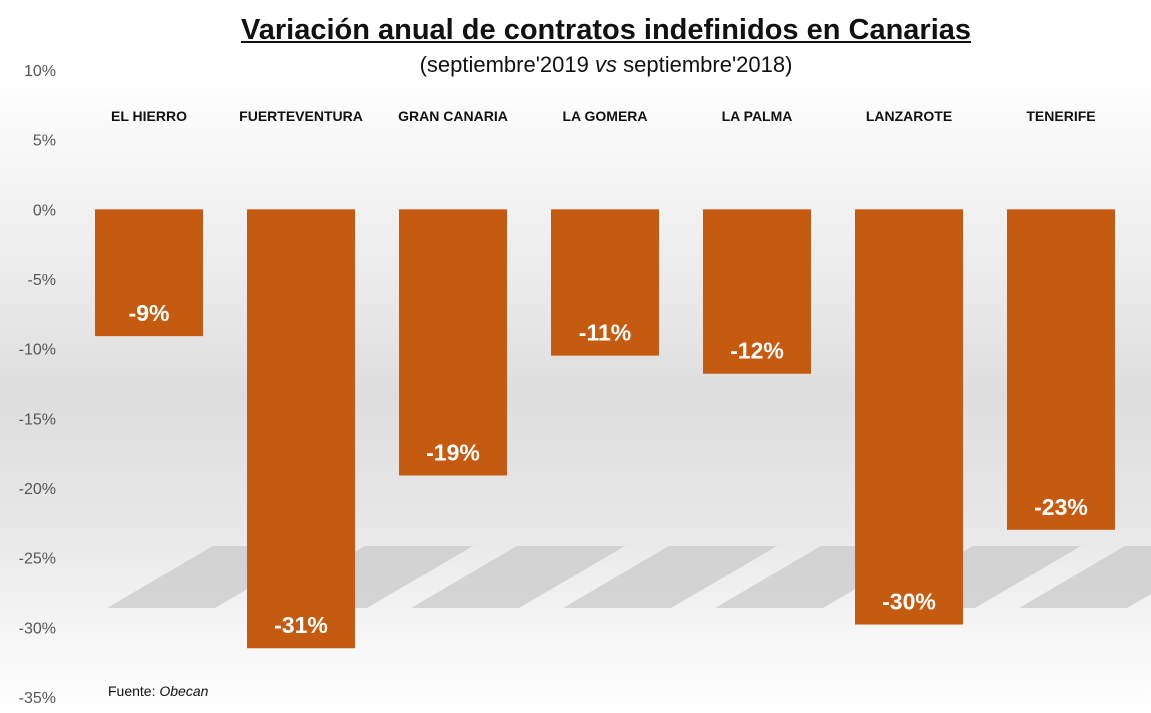  Describe the element at coordinates (37, 419) in the screenshot. I see `y-tick-label: -15%` at that location.